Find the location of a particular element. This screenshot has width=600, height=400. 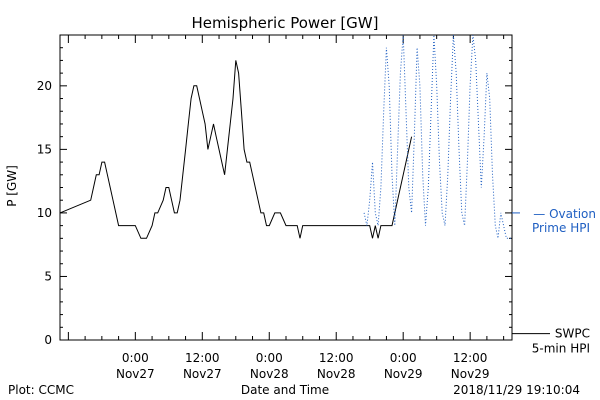

y-tick-label: 10 is located at coordinates (44, 213).